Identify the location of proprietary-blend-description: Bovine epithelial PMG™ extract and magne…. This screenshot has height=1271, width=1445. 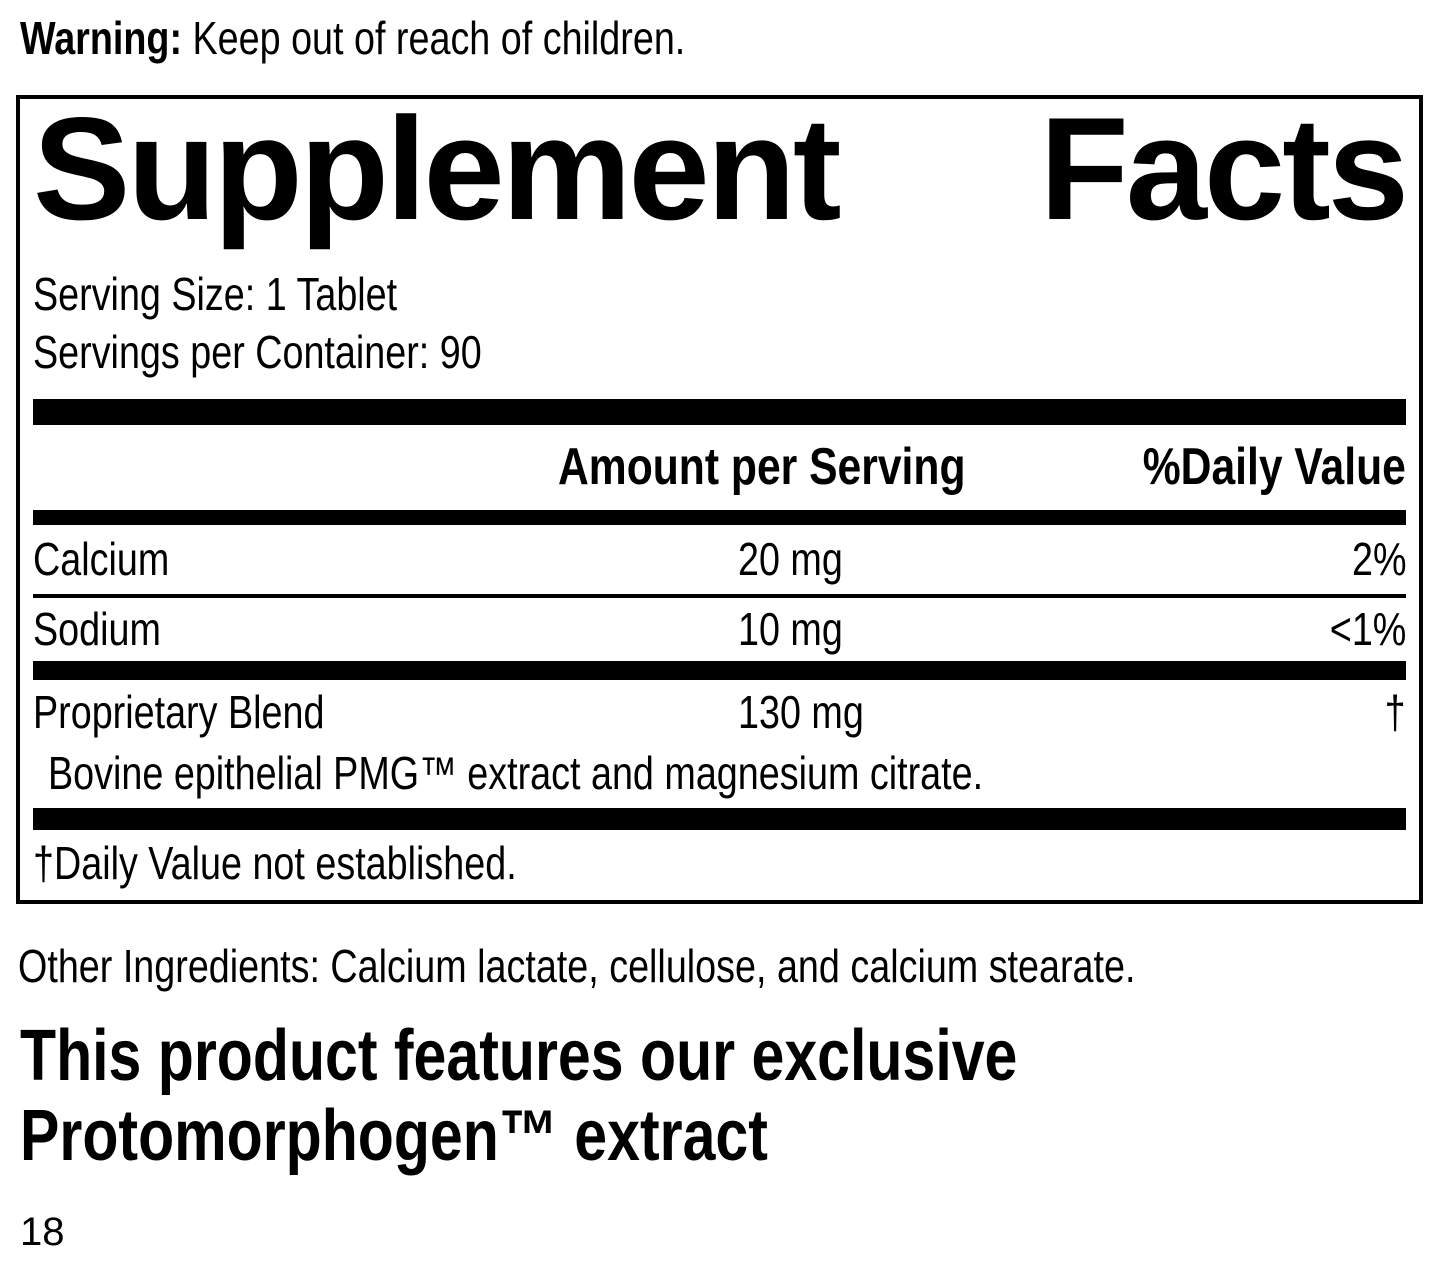
(516, 773).